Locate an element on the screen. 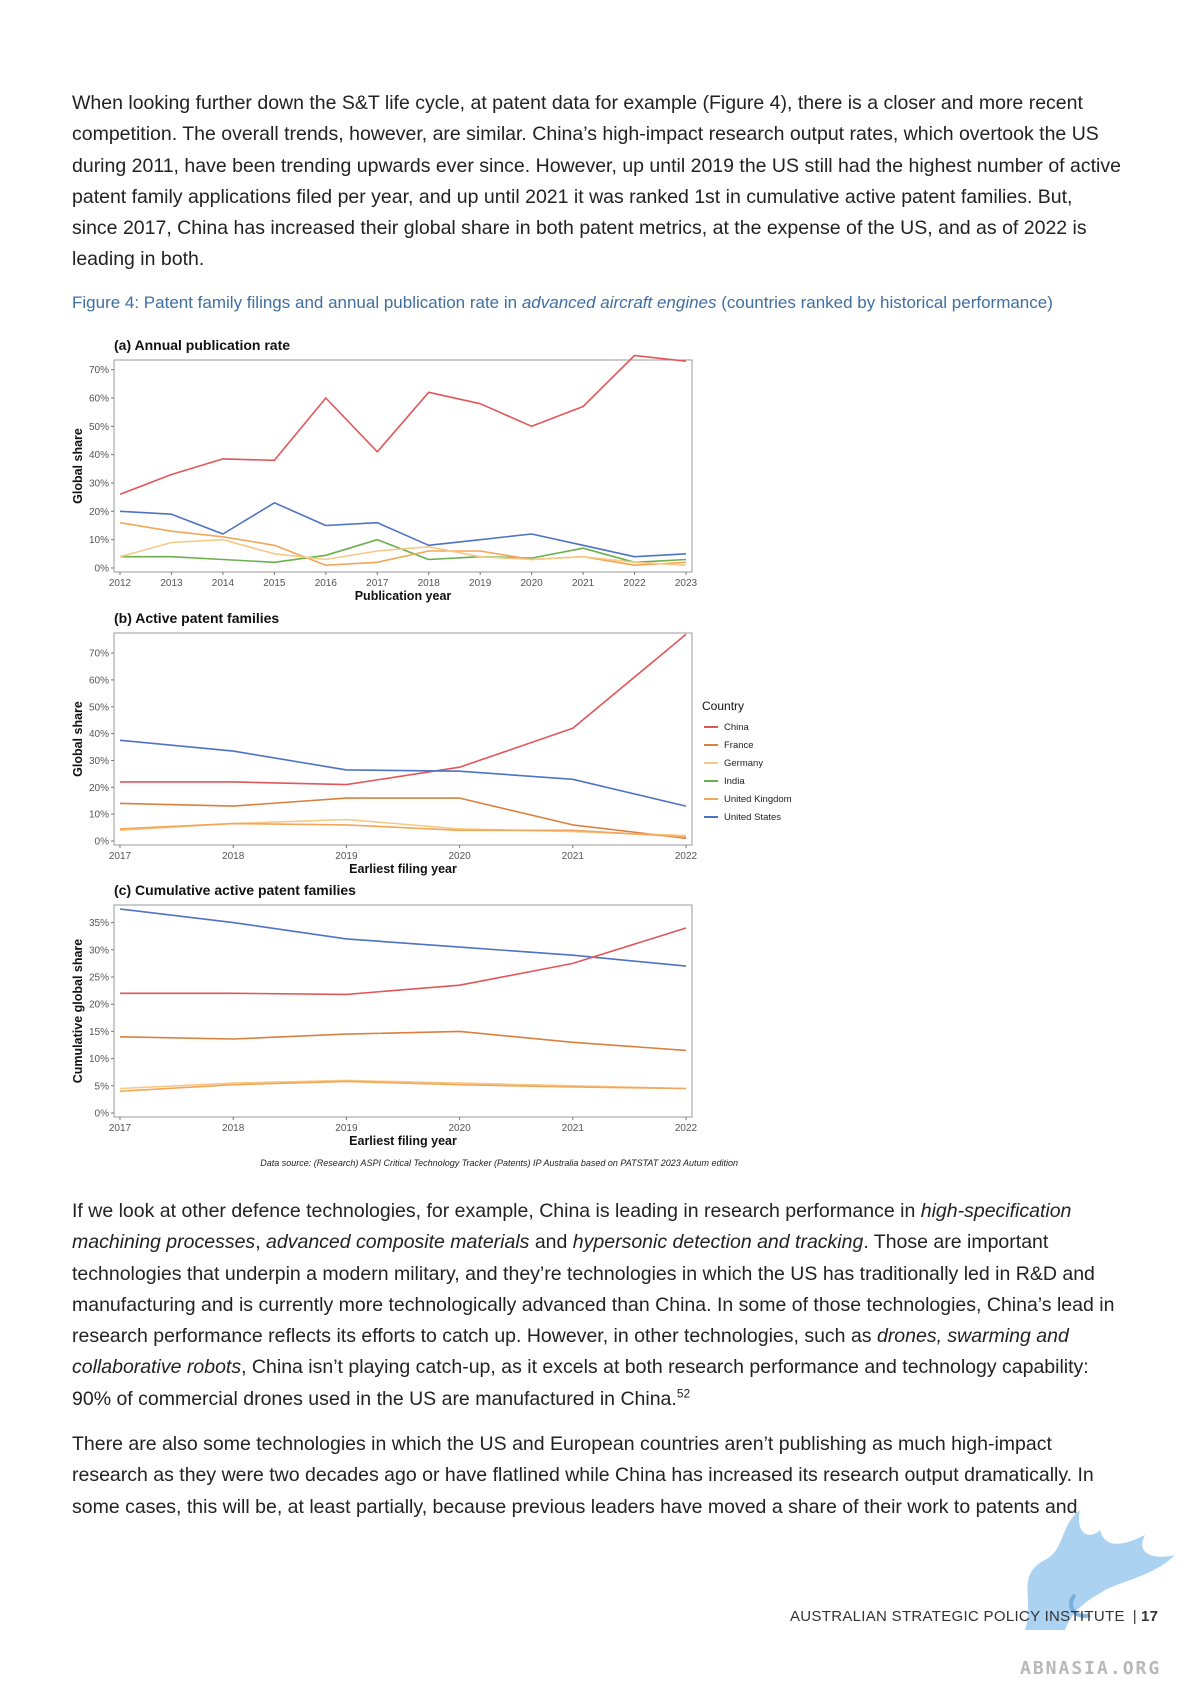  panel-b-xtick-label: 2019 is located at coordinates (346, 856).